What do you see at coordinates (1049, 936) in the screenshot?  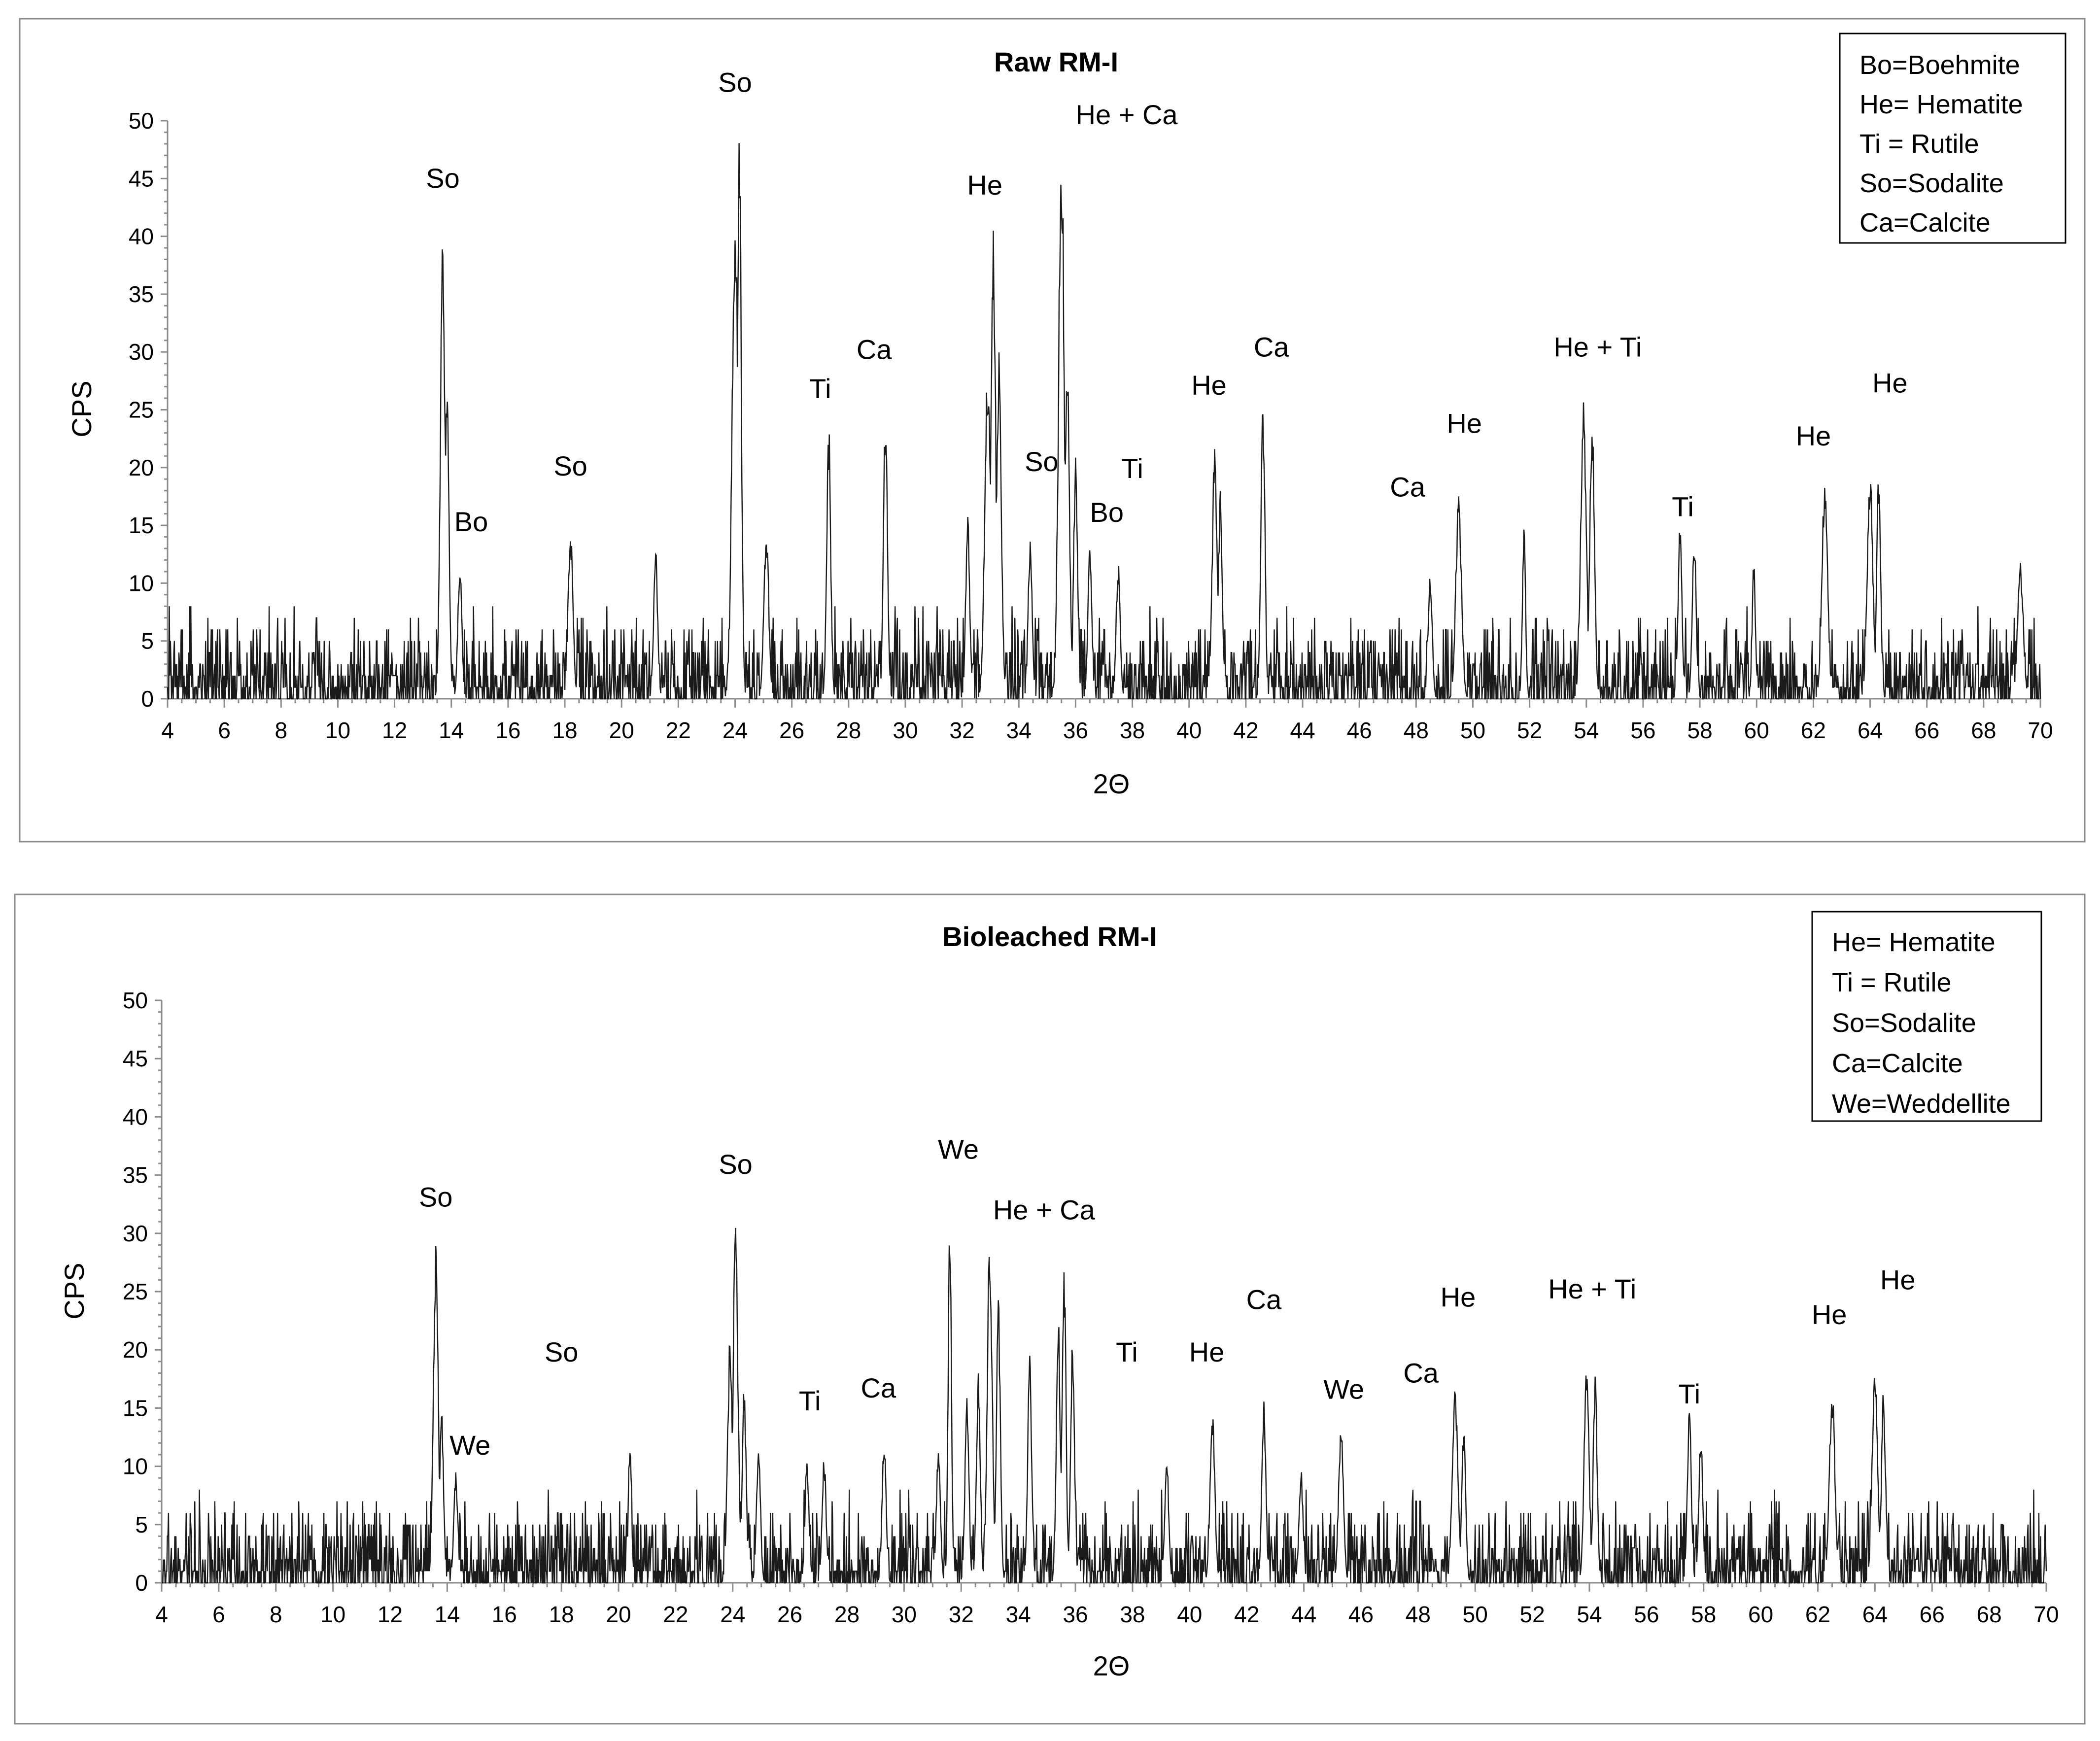 I see `bioleached-rm-i-title: Bioleached RM-I` at bounding box center [1049, 936].